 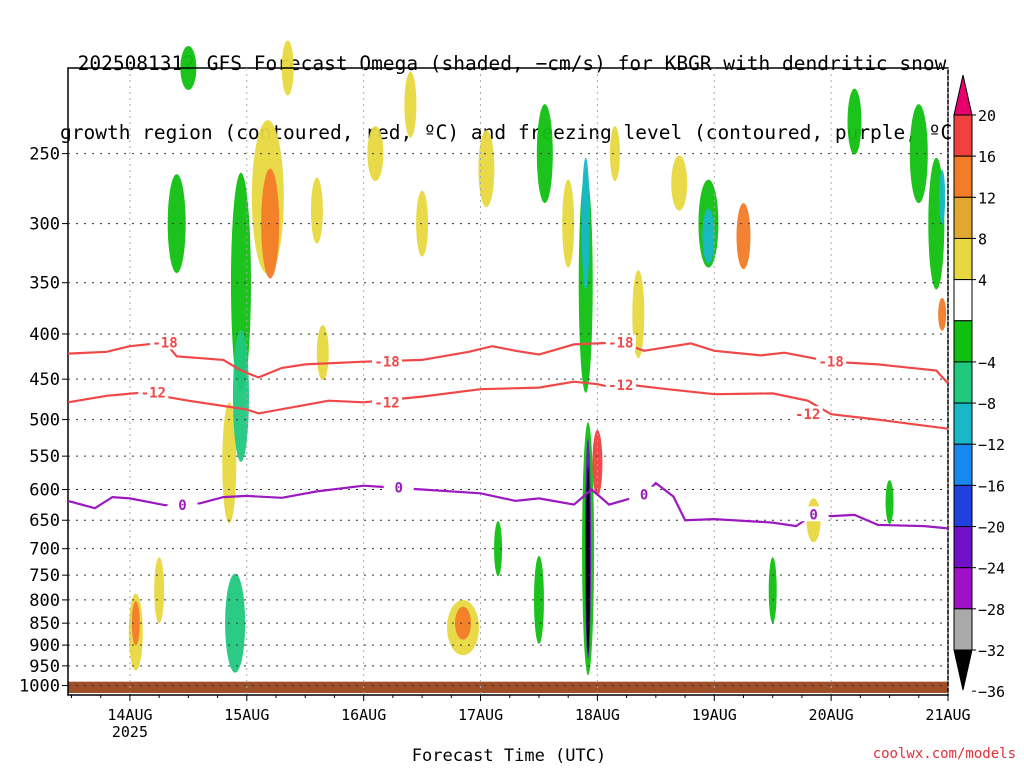 I want to click on y-tick-label-300: 300, so click(x=44, y=225).